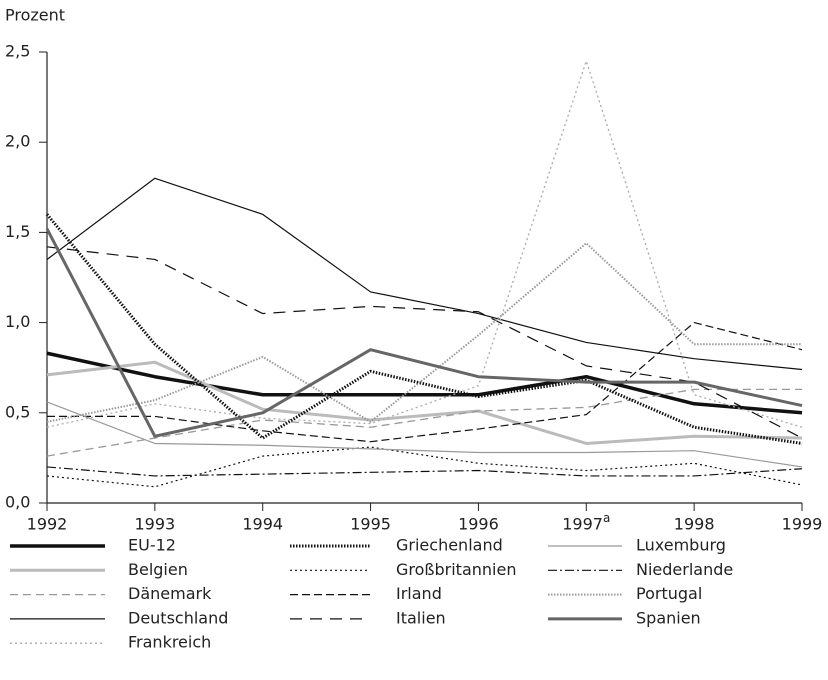  What do you see at coordinates (684, 569) in the screenshot?
I see `legend-label: Niederlande` at bounding box center [684, 569].